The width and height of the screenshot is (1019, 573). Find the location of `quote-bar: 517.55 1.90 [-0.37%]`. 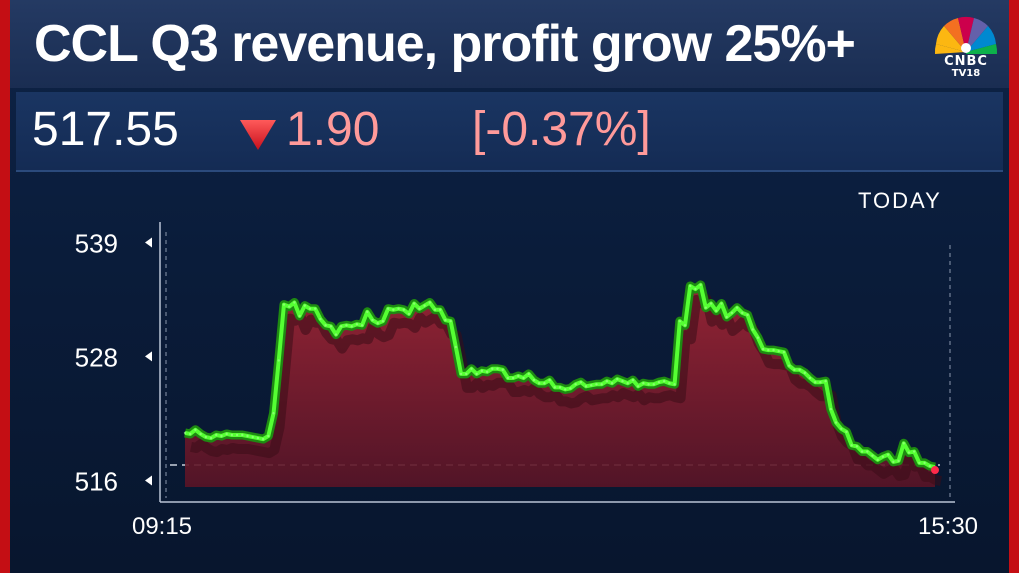

quote-bar: 517.55 1.90 [-0.37%] is located at coordinates (509, 132).